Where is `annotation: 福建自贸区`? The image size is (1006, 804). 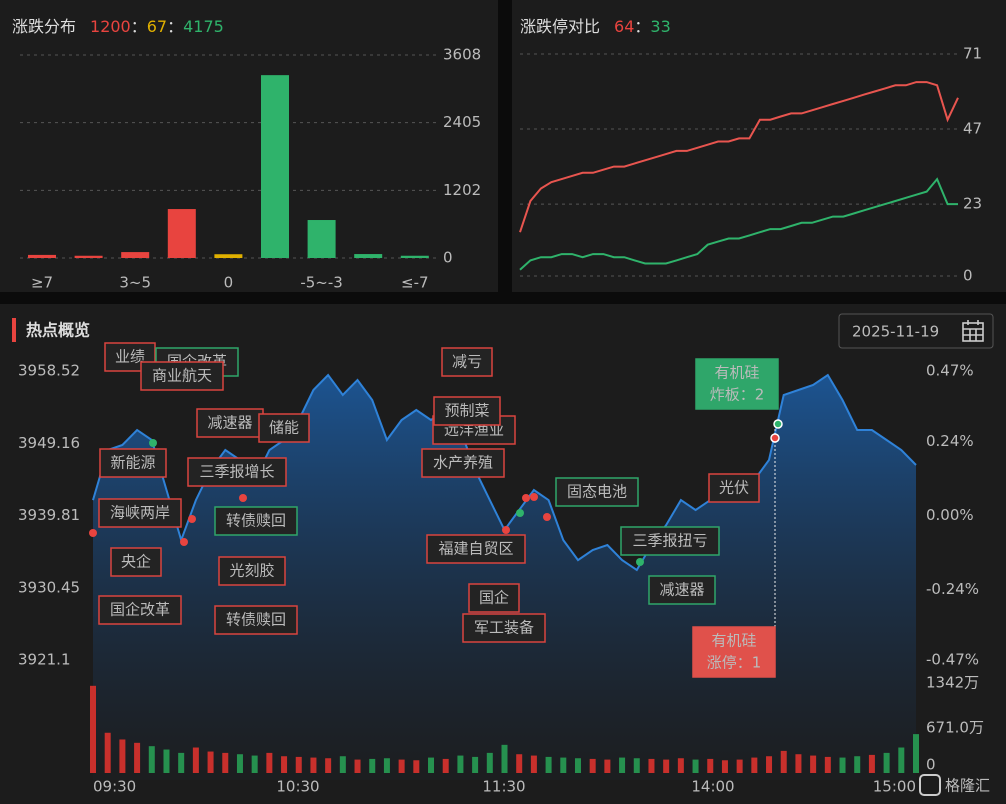 annotation: 福建自贸区 is located at coordinates (476, 549).